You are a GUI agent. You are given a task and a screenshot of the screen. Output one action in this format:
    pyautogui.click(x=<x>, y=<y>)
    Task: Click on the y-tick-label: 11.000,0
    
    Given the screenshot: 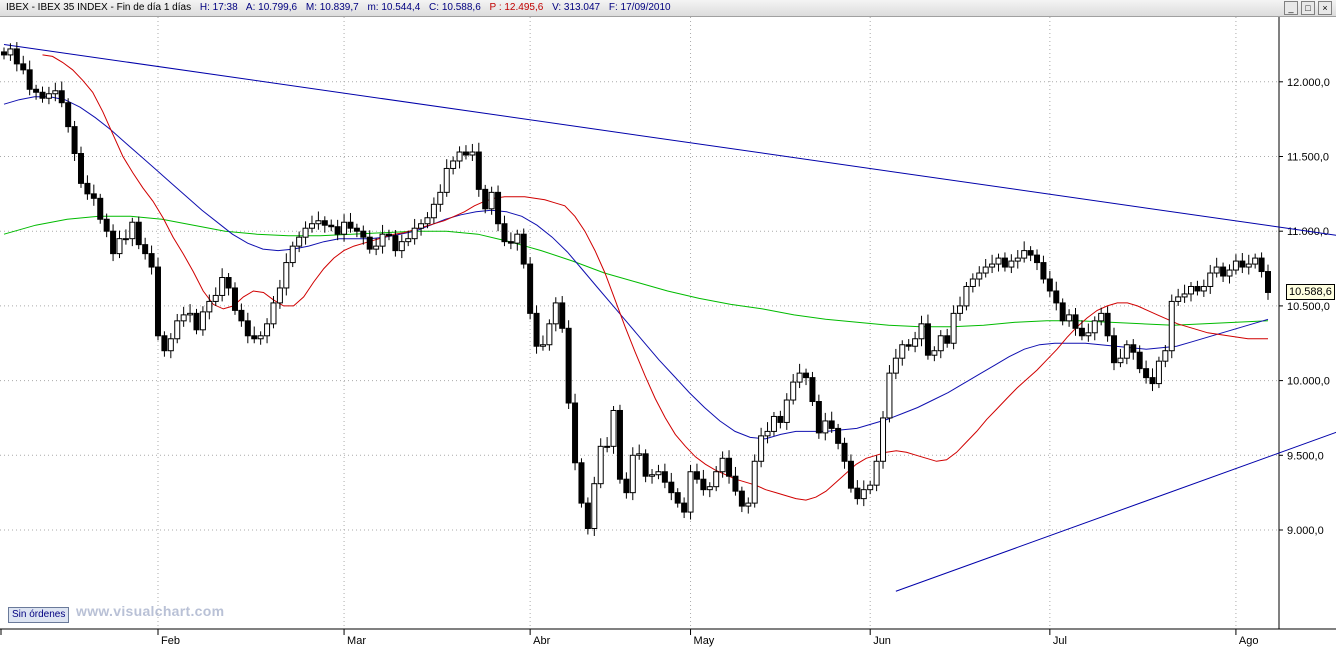 What is the action you would take?
    pyautogui.click(x=1308, y=232)
    